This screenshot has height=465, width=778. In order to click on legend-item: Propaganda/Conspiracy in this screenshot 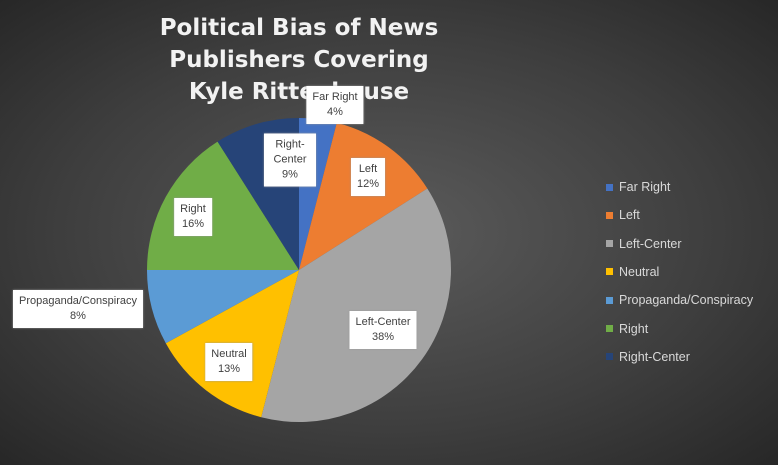, I will do `click(679, 300)`.